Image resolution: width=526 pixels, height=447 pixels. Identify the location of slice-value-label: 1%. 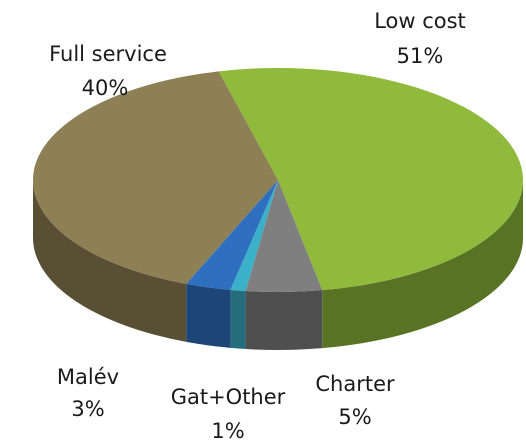
(227, 431).